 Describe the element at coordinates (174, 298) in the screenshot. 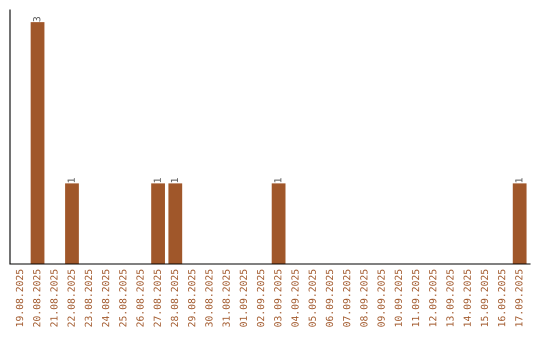

I see `x-tick-label: 28.08.2025` at that location.